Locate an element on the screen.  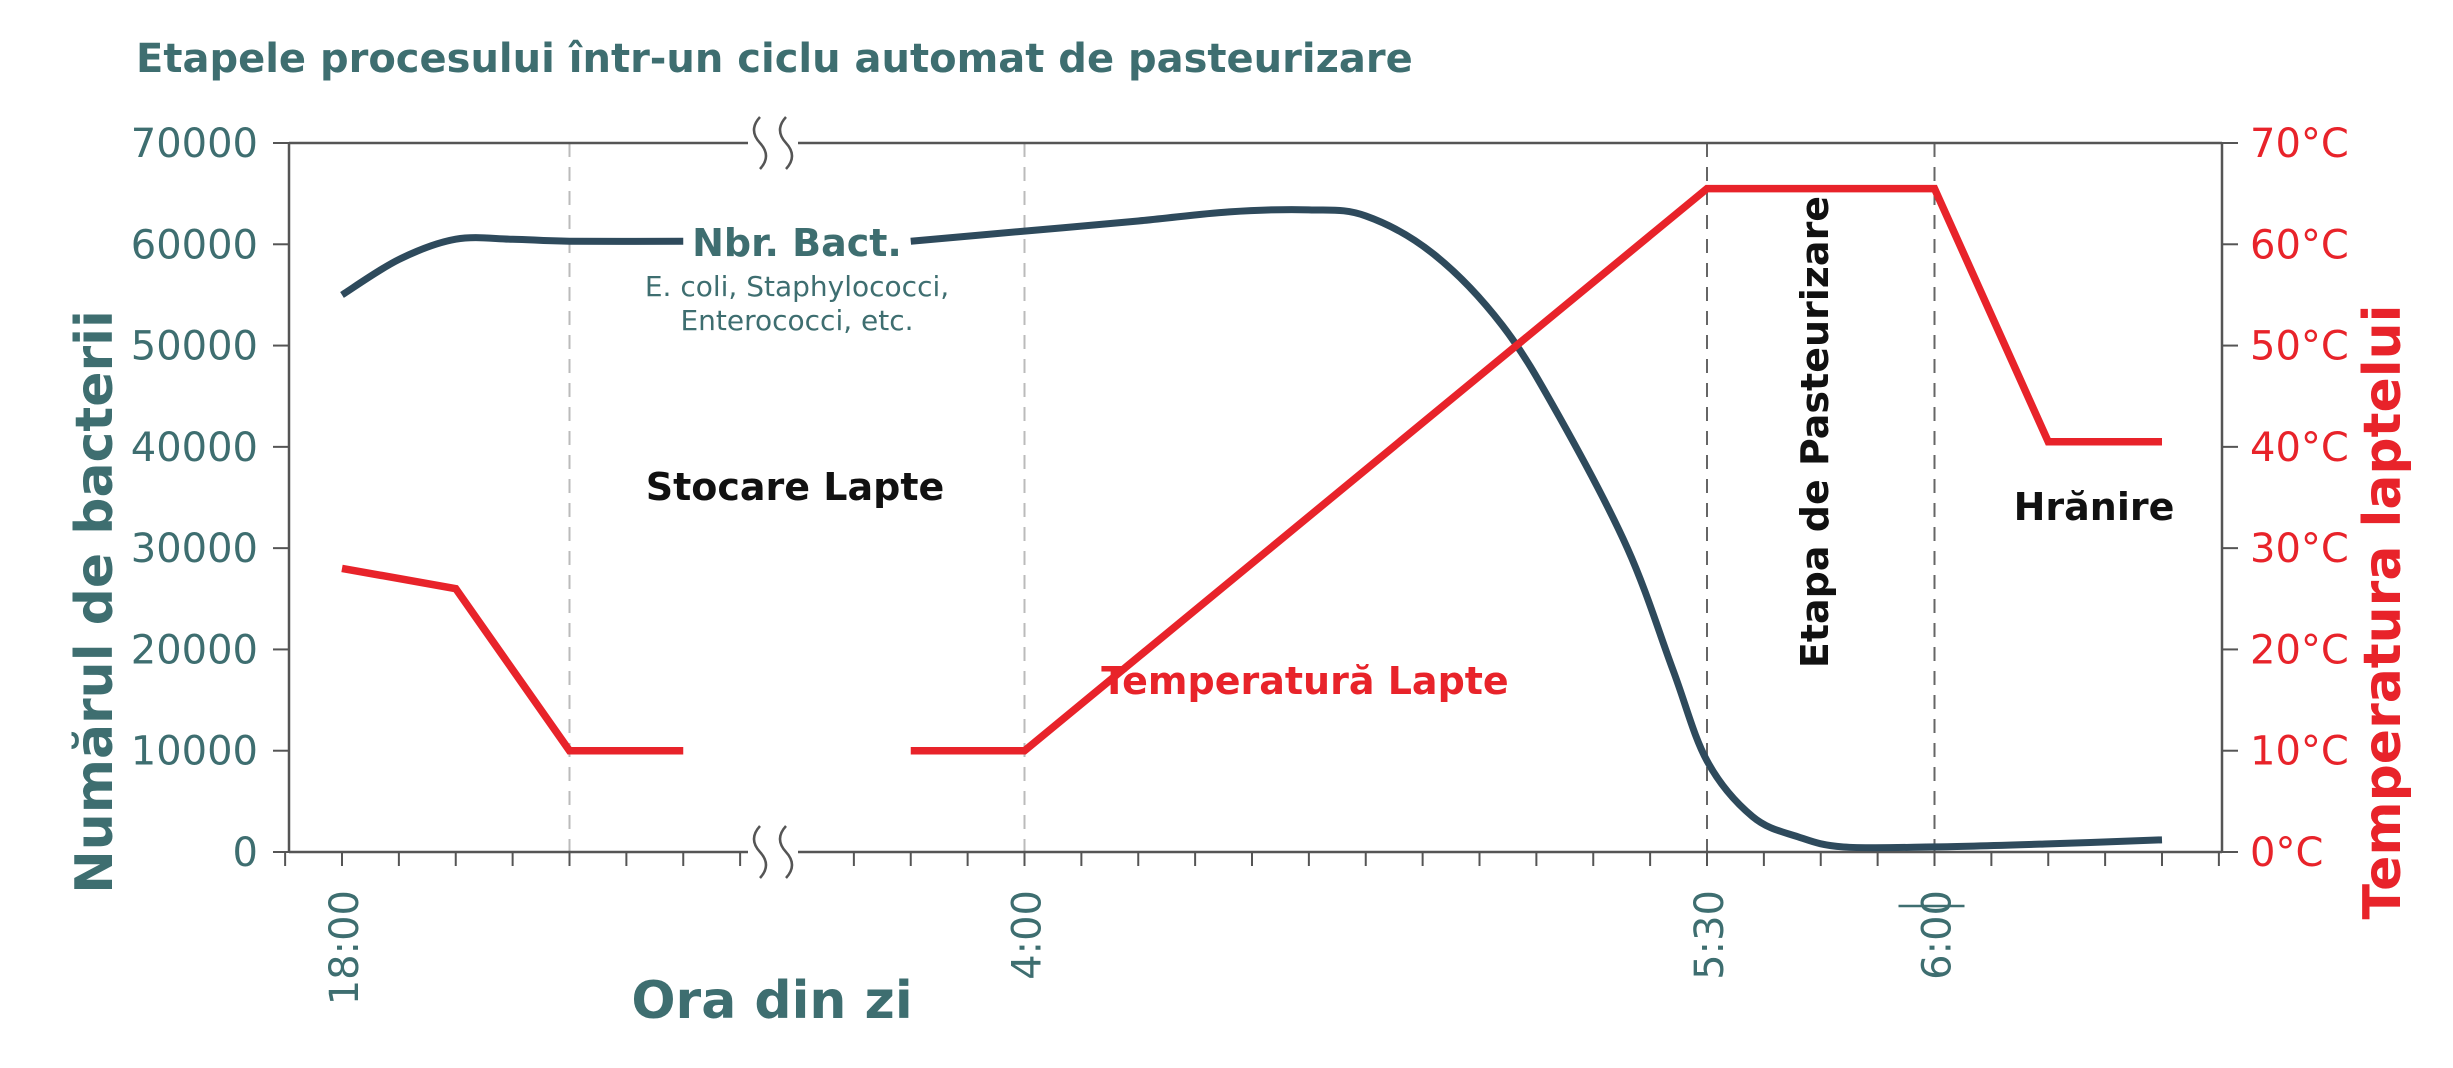
y-right-tick-label: 20°C is located at coordinates (2299, 650).